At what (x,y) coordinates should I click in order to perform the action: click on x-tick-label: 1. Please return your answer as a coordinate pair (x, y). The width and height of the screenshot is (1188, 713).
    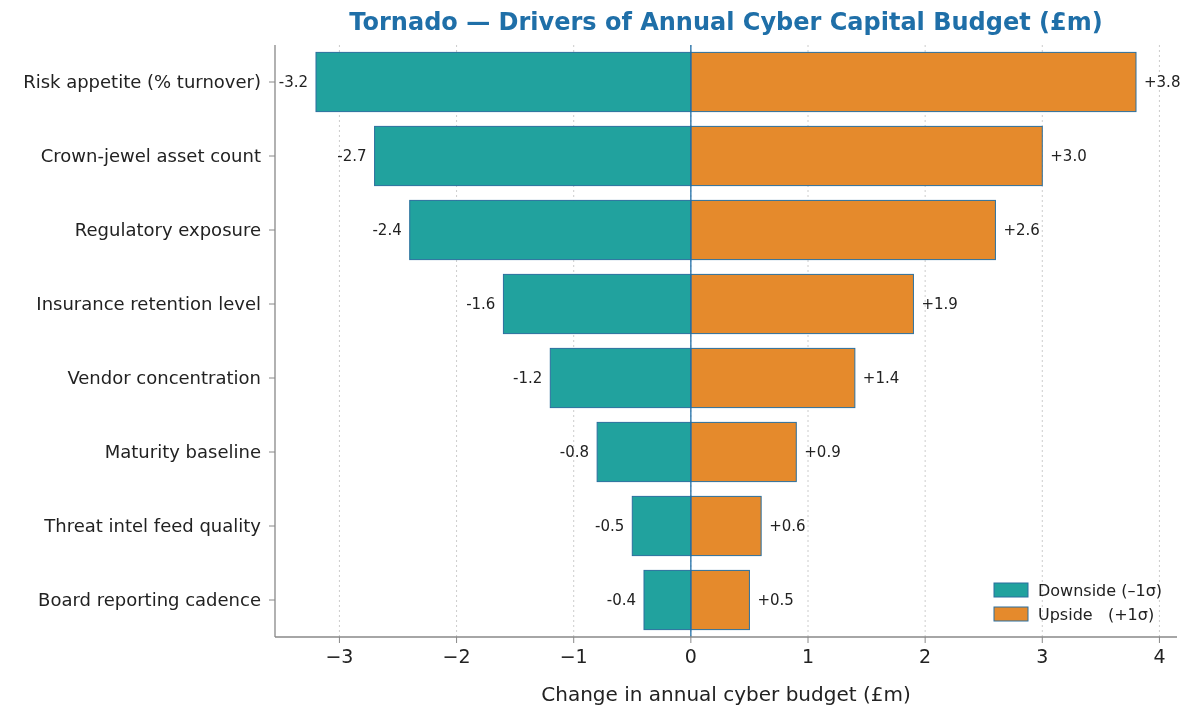
    Looking at the image, I should click on (808, 656).